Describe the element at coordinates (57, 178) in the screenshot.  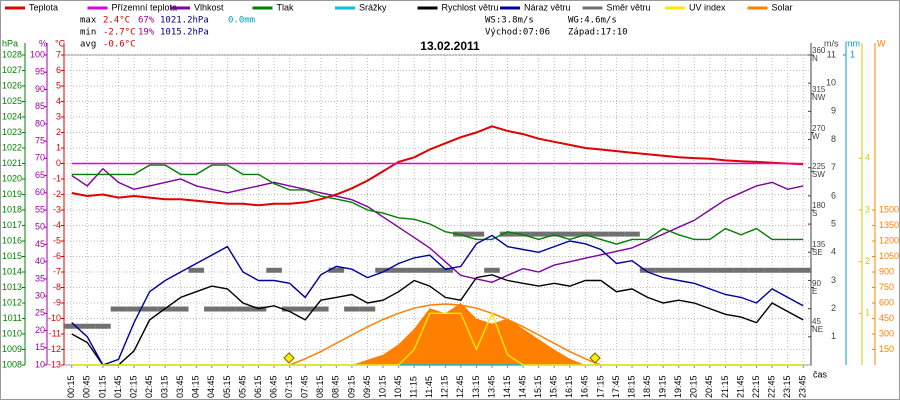
I see `y-tick-label: -1` at that location.